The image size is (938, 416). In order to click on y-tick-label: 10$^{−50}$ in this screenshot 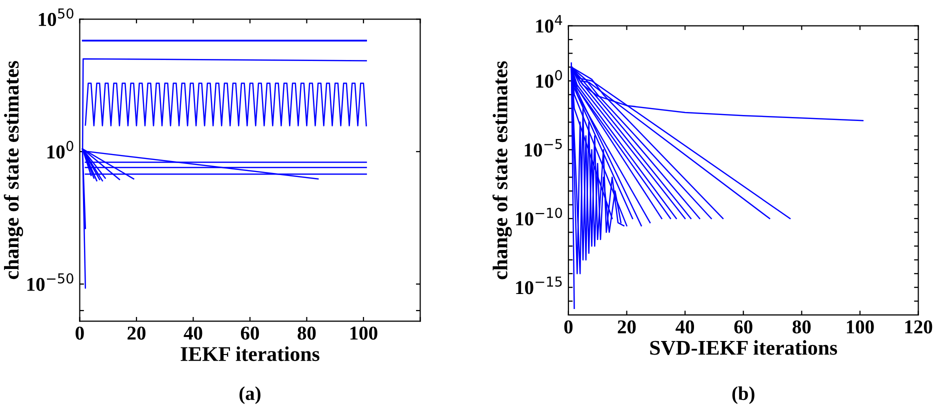, I will do `click(50, 282)`.